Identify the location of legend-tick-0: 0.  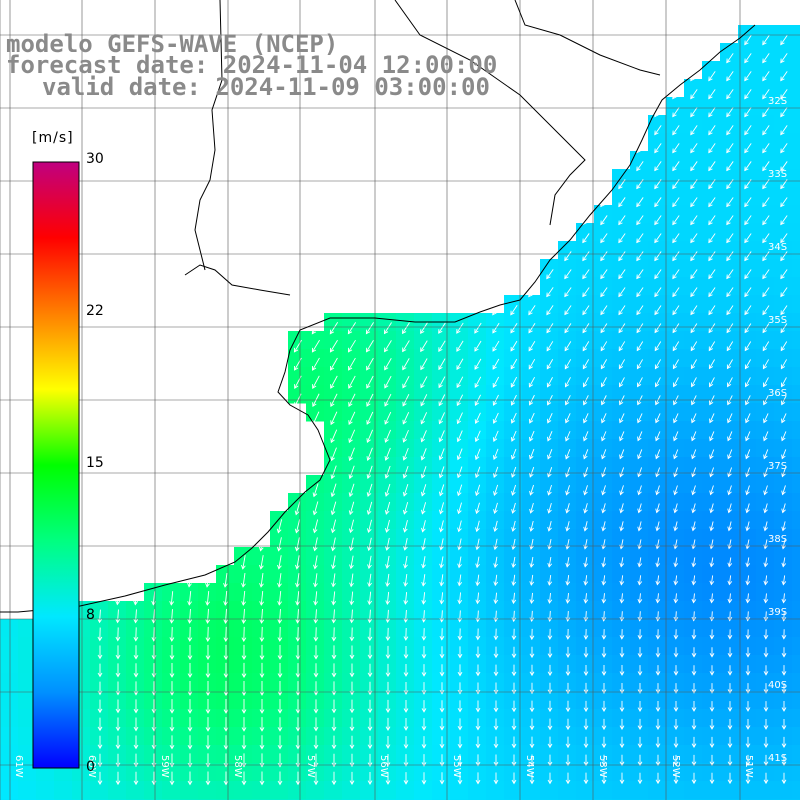
(90, 767).